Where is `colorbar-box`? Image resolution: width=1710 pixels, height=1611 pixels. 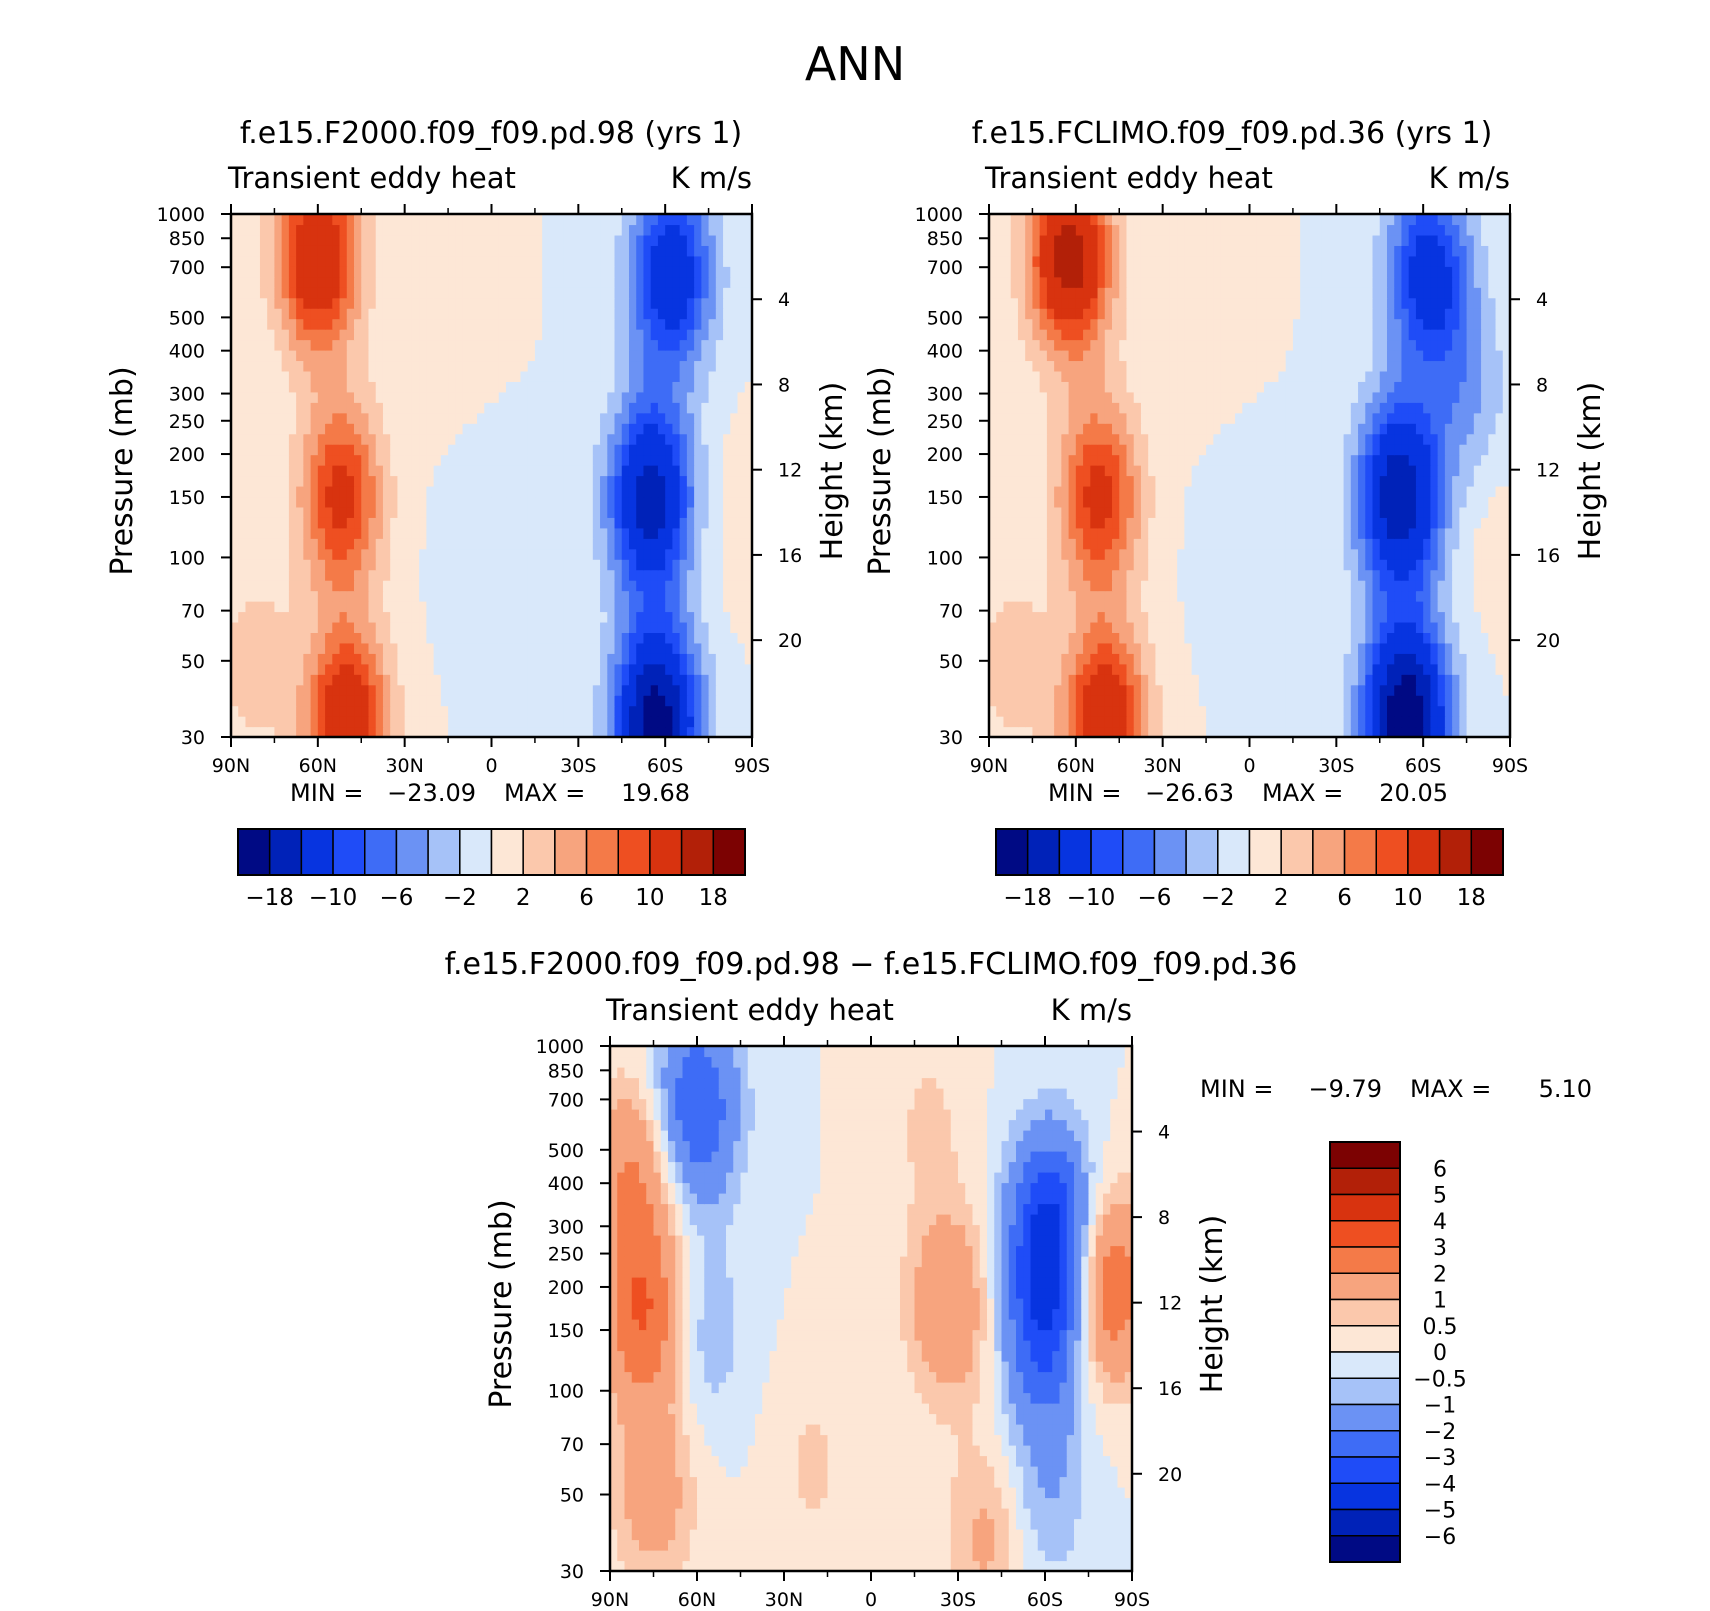 colorbar-box is located at coordinates (317, 852).